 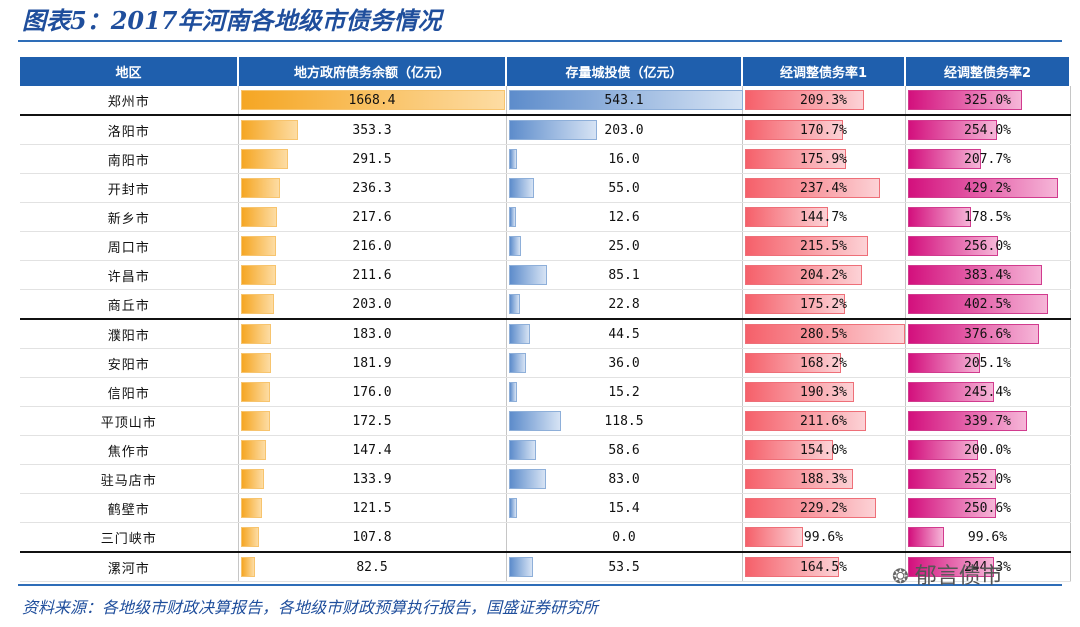 I want to click on ratio1-value: 154.0%, so click(x=823, y=450).